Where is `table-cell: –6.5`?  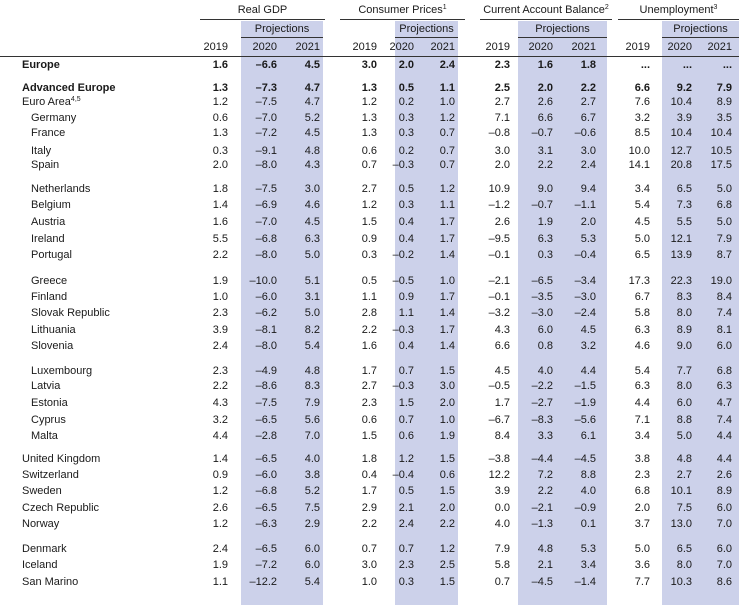 table-cell: –6.5 is located at coordinates (266, 459).